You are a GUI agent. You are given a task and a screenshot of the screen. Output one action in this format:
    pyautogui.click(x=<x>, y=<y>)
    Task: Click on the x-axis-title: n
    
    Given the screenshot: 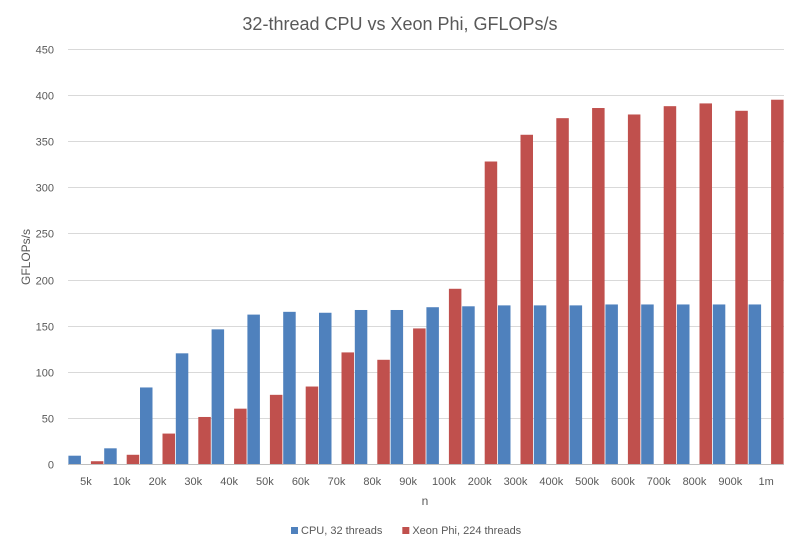 What is the action you would take?
    pyautogui.click(x=425, y=501)
    